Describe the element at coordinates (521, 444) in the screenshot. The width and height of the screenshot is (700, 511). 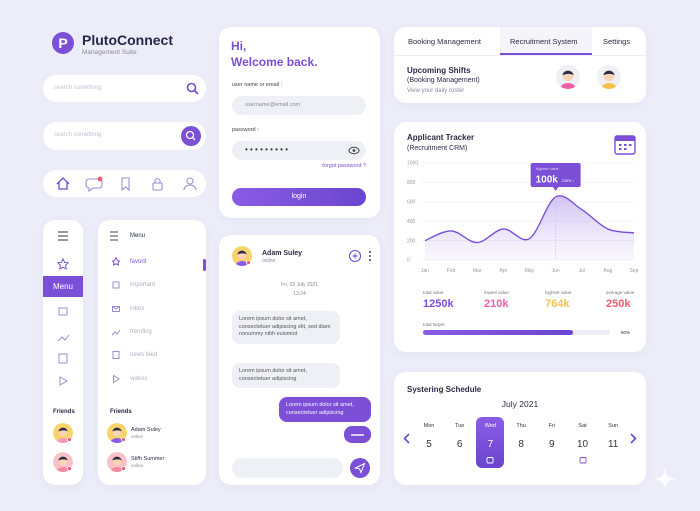
I see `day-date: 8` at that location.